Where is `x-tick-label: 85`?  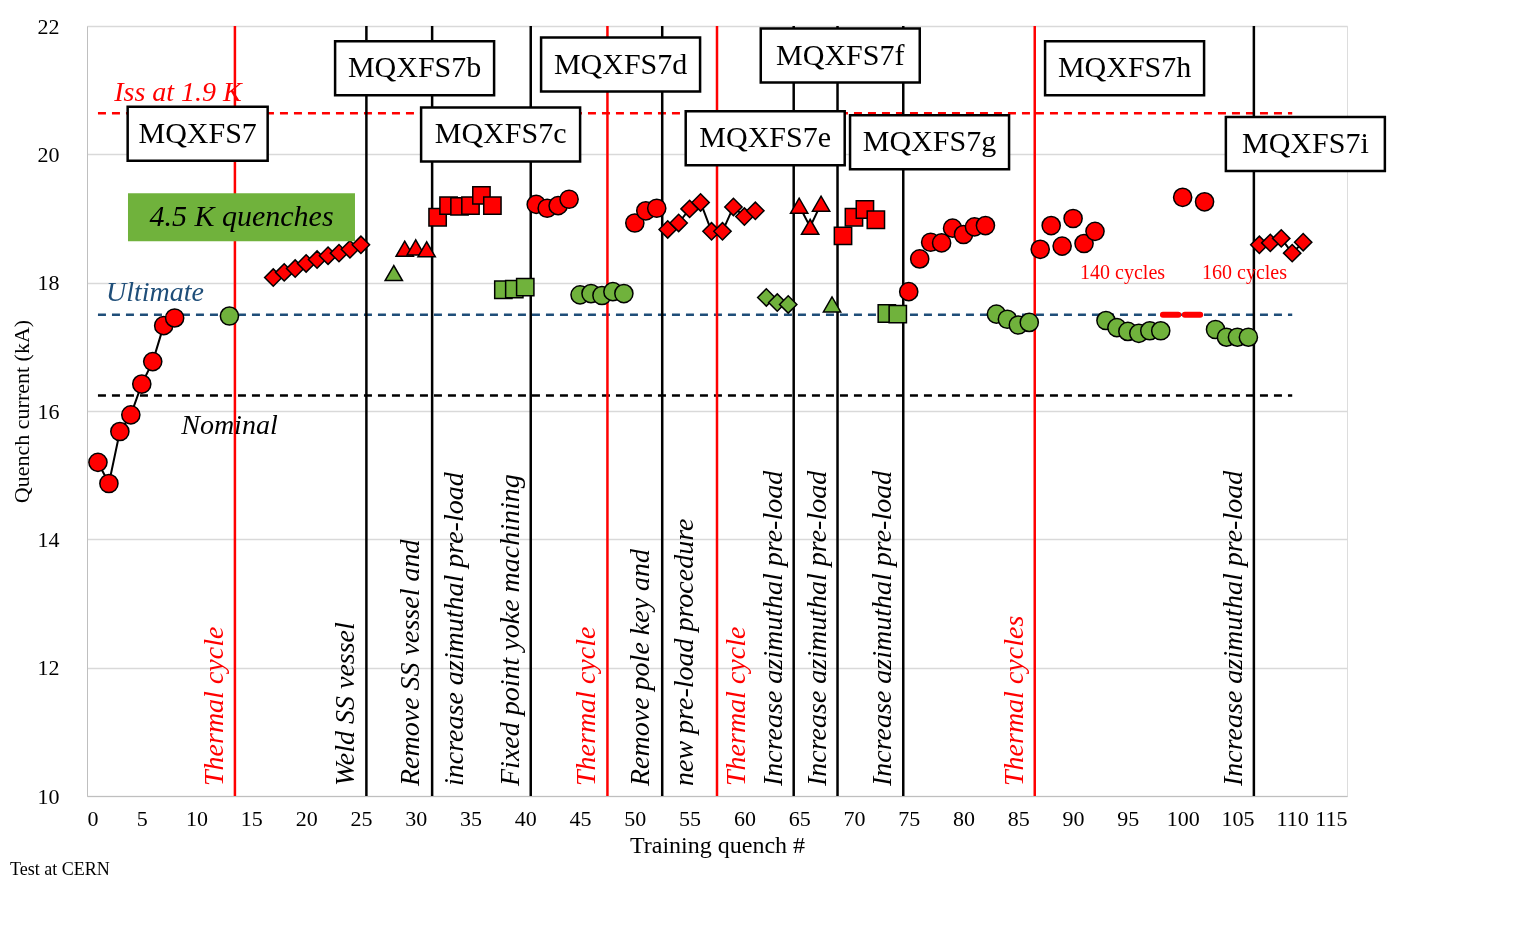
x-tick-label: 85 is located at coordinates (1018, 818).